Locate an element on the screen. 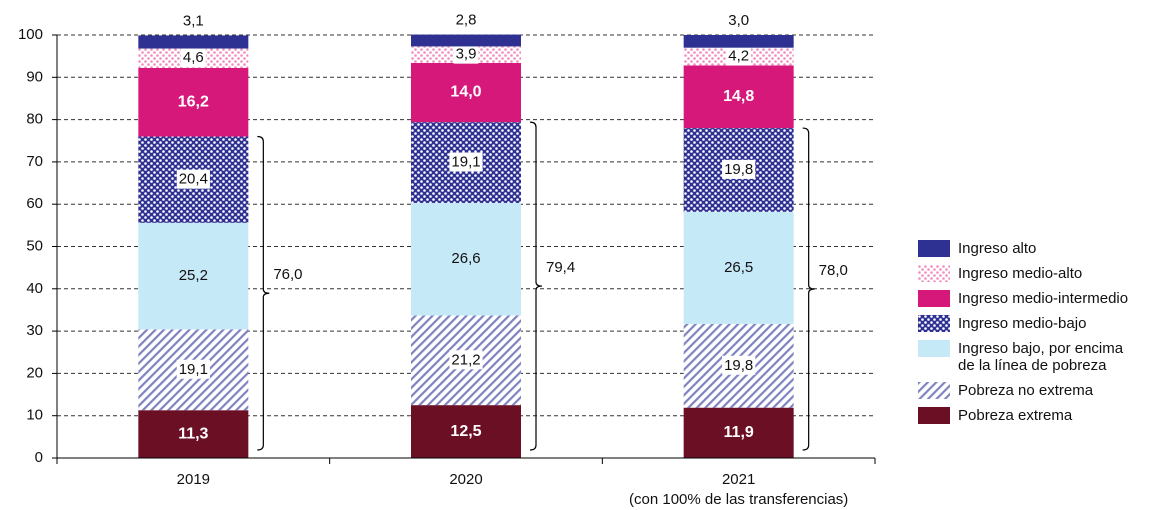 The image size is (1168, 510). value-label: 4,6 is located at coordinates (193, 57).